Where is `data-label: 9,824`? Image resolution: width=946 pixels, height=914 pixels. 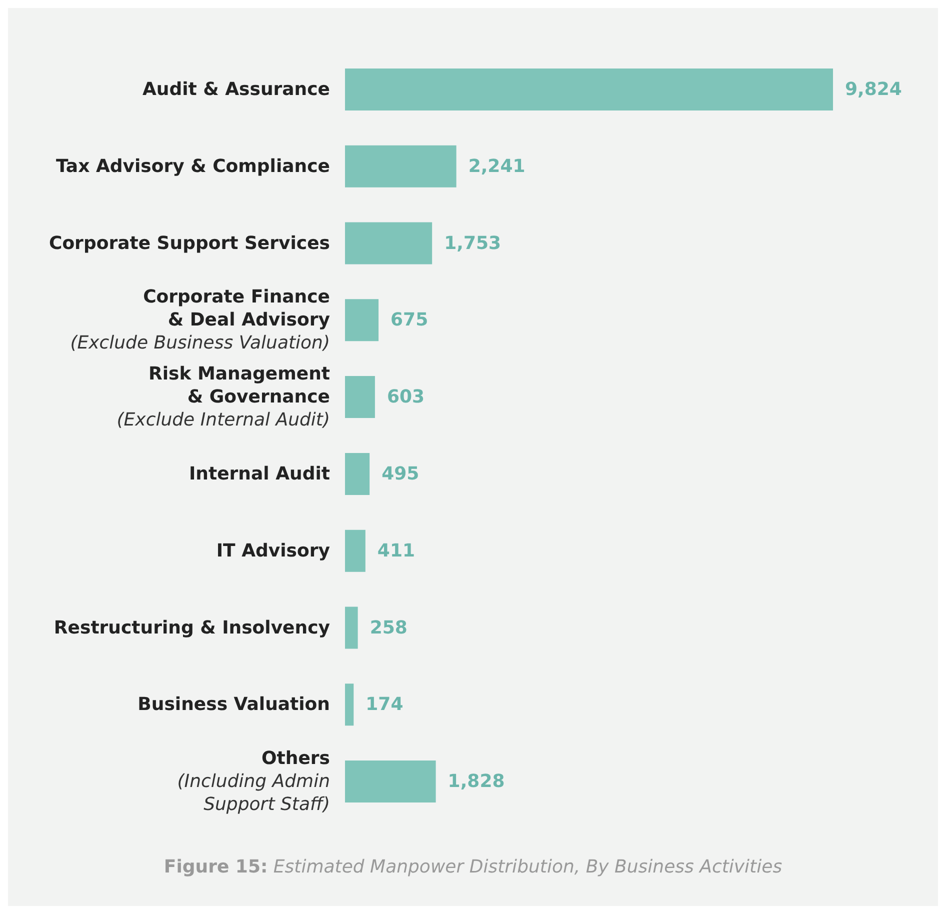 data-label: 9,824 is located at coordinates (873, 89).